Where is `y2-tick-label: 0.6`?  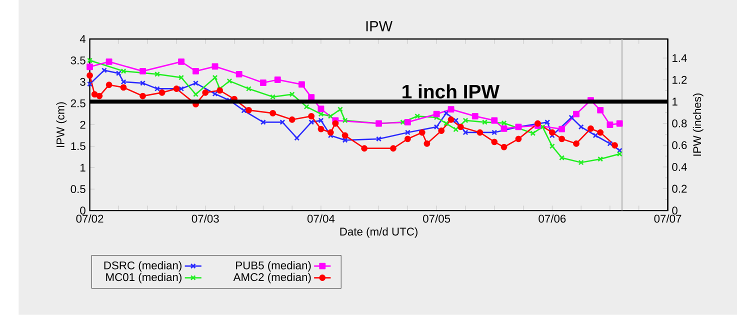
y2-tick-label: 0.6 is located at coordinates (679, 145).